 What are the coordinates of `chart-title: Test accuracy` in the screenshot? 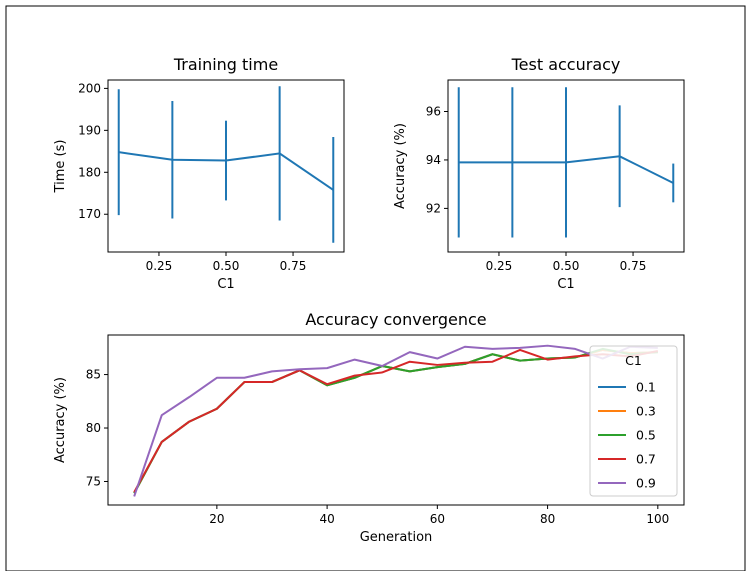 It's located at (566, 64).